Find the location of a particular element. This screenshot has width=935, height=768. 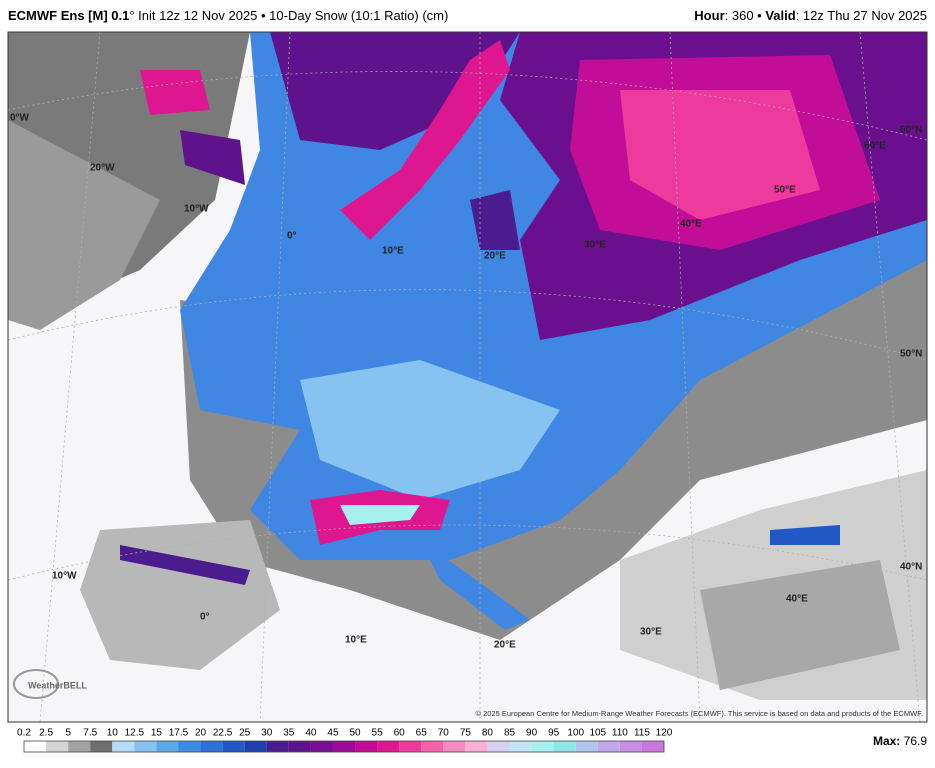

hour-value: : 360 • is located at coordinates (745, 15).